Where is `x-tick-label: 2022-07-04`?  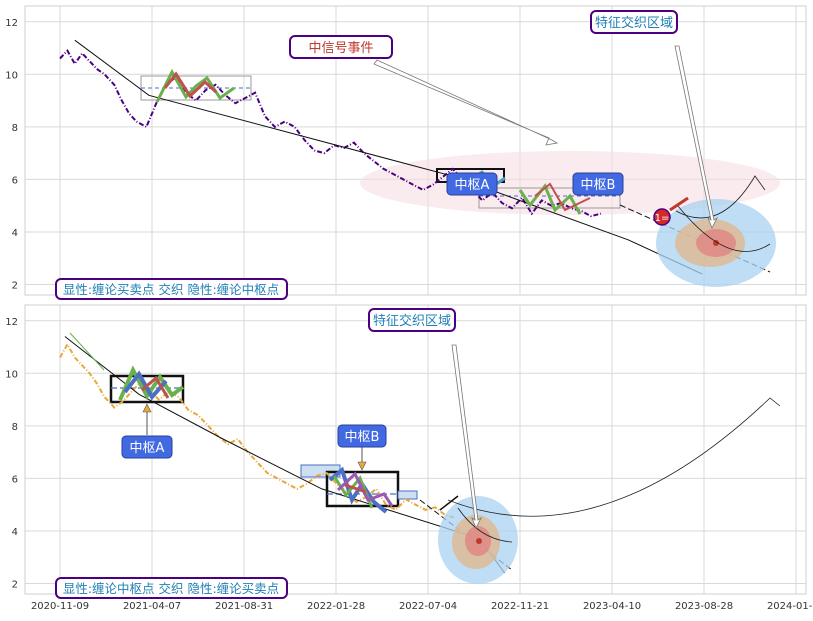 x-tick-label: 2022-07-04 is located at coordinates (428, 606).